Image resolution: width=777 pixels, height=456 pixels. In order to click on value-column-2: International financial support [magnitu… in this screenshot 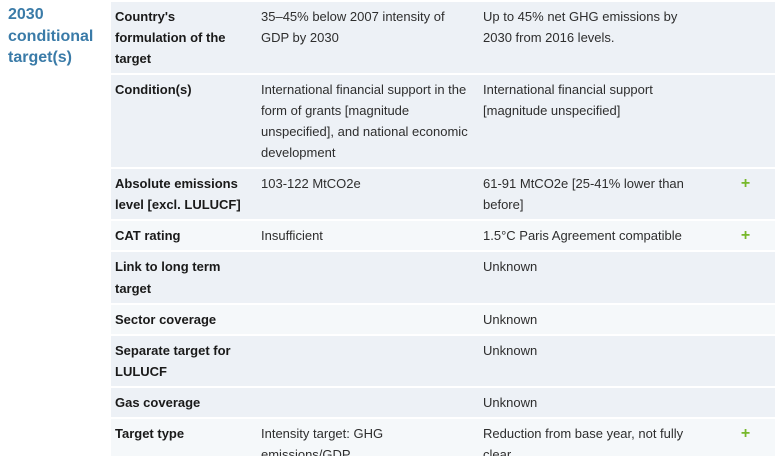, I will do `click(568, 100)`.